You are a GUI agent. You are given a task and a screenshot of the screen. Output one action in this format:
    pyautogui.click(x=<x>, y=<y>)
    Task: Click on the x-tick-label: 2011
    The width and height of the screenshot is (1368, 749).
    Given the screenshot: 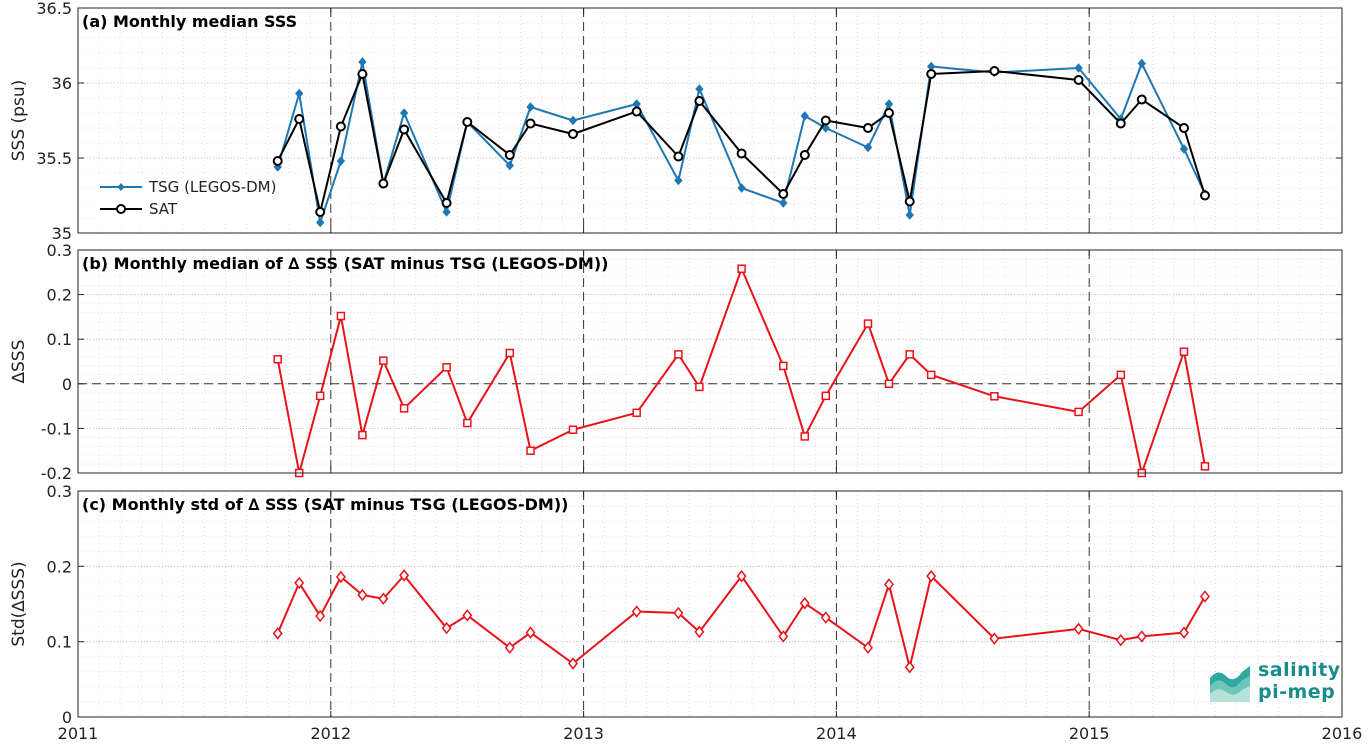 What is the action you would take?
    pyautogui.click(x=78, y=733)
    